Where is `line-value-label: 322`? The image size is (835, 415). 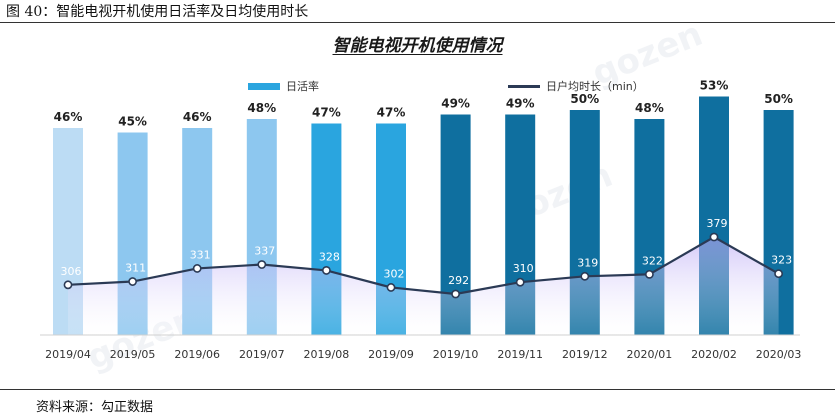 line-value-label: 322 is located at coordinates (652, 260).